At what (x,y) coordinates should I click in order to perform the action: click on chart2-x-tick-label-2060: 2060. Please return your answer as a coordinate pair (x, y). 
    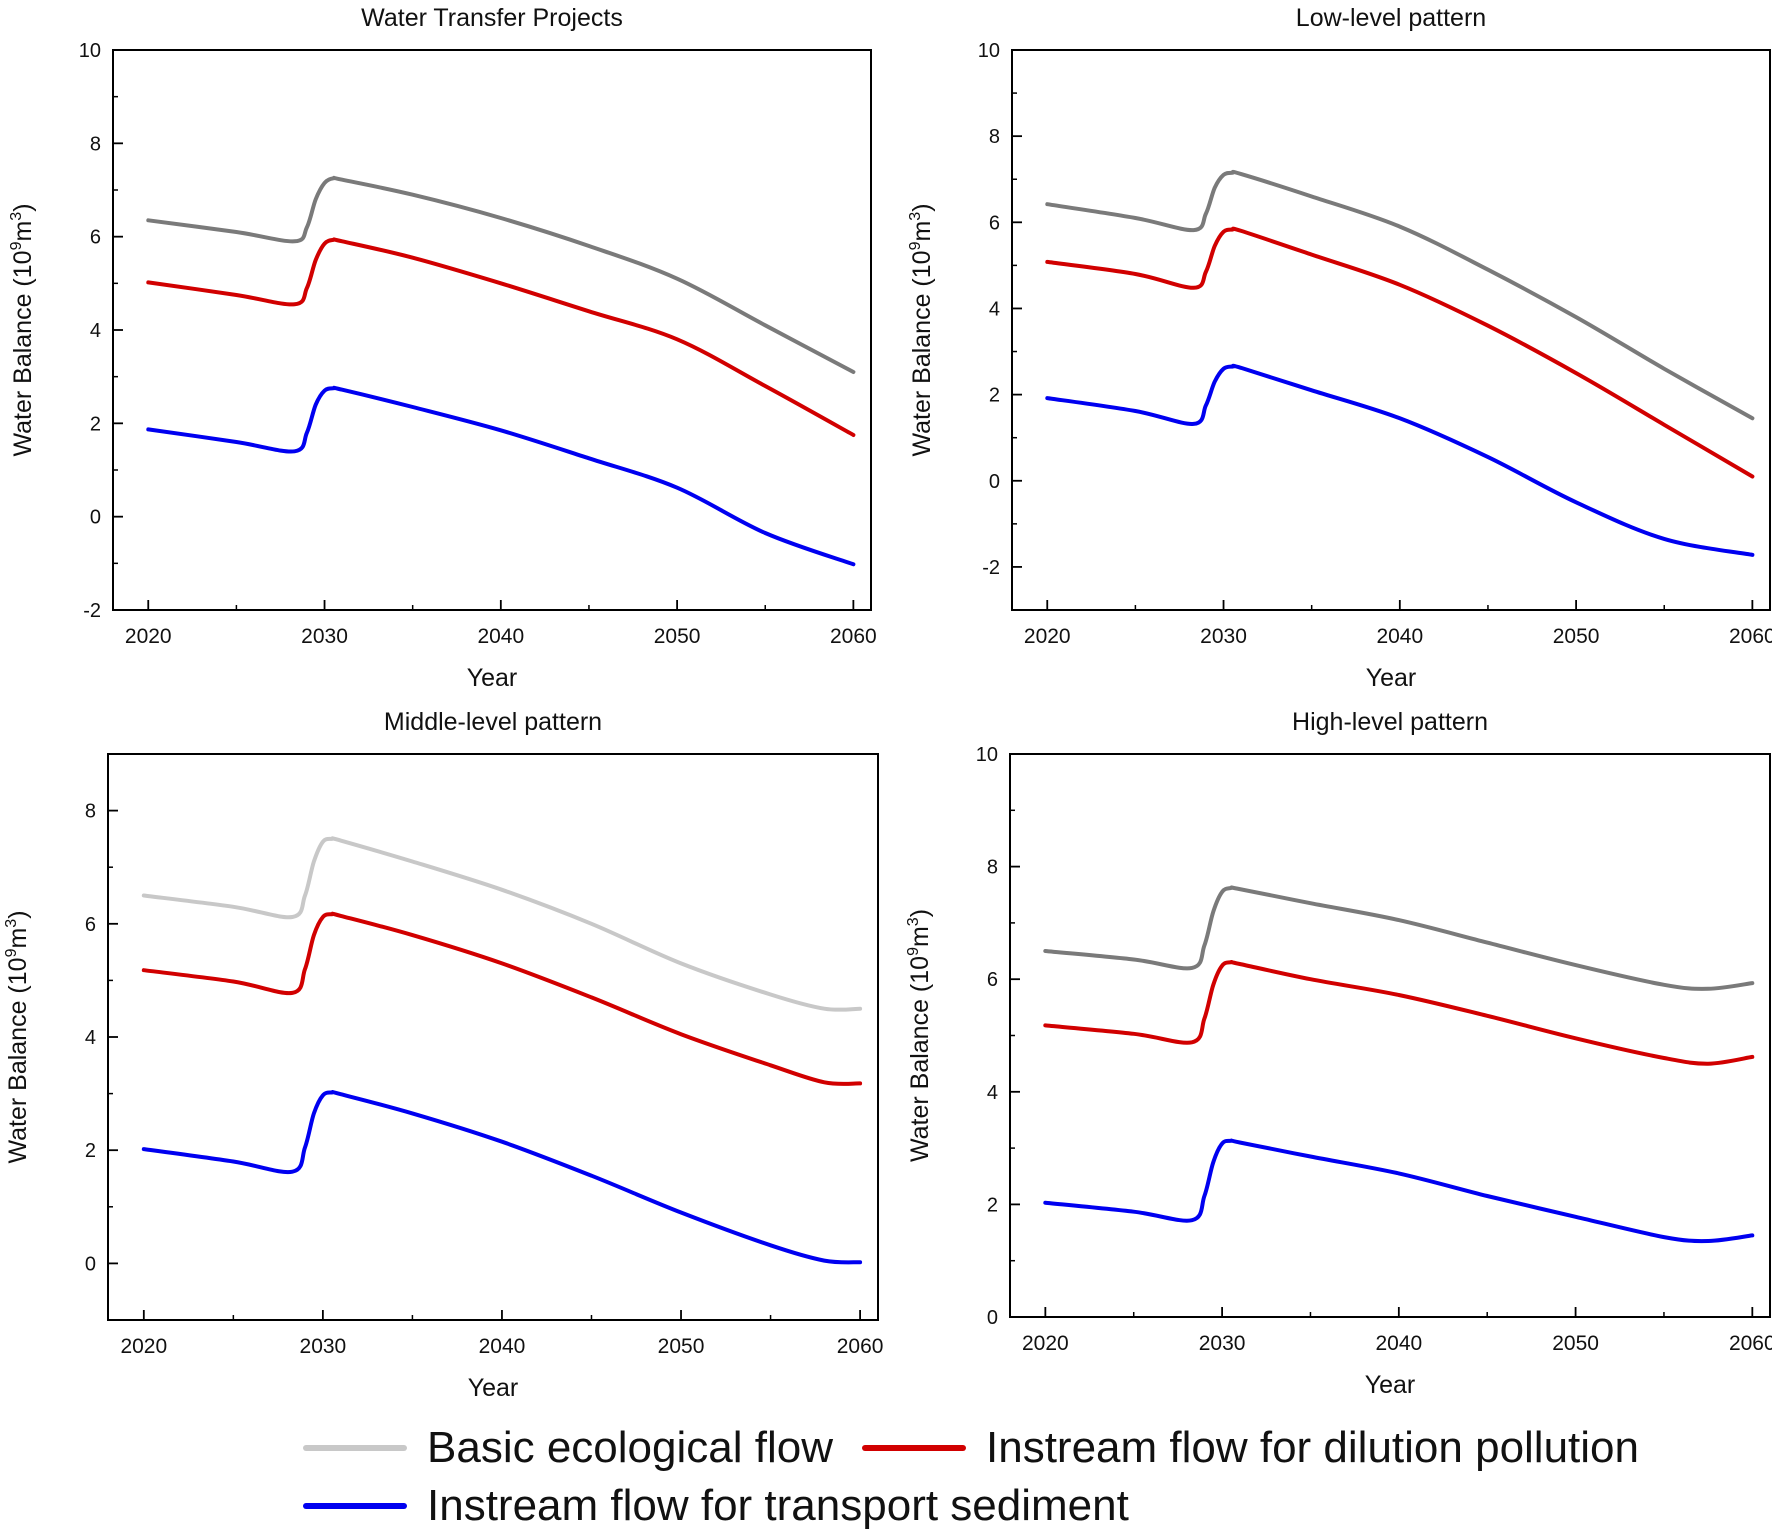
    Looking at the image, I should click on (1750, 636).